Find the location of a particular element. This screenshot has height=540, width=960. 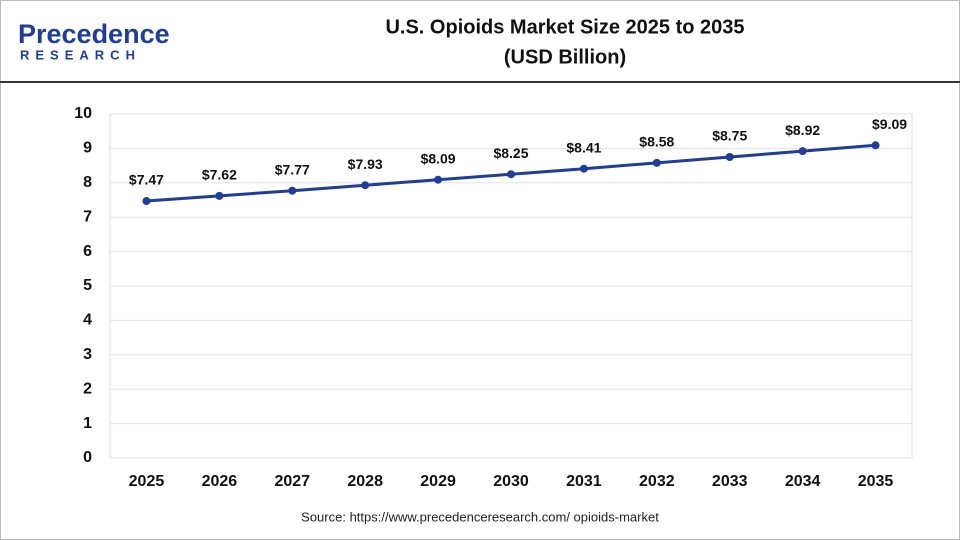

y-tick-label: 8 is located at coordinates (87, 182).